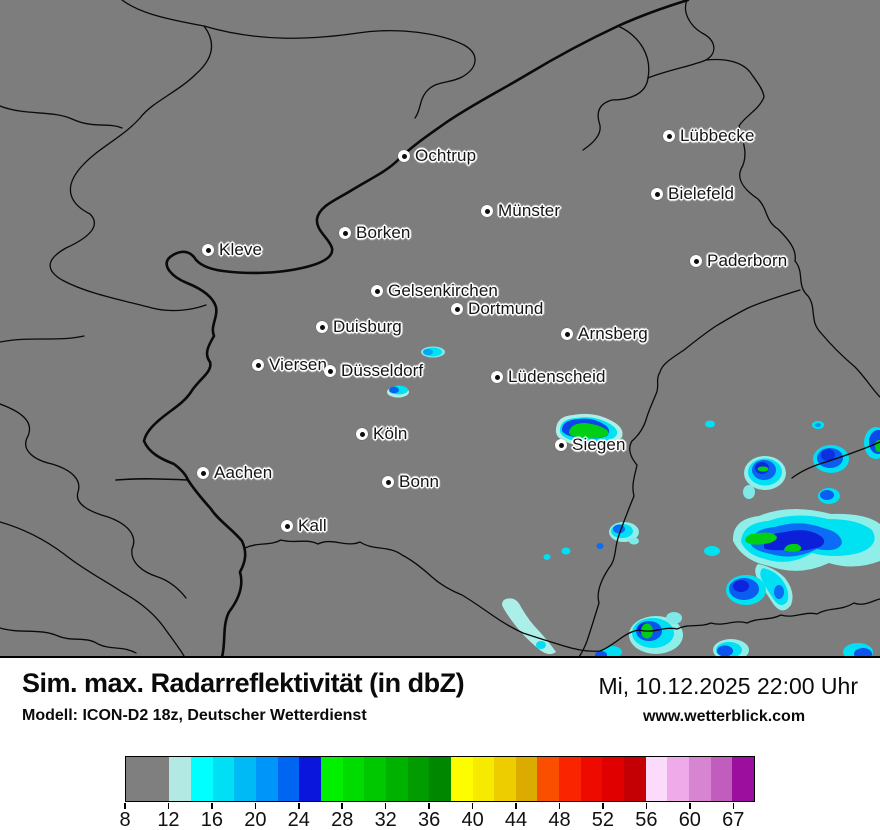 This screenshot has width=880, height=830. What do you see at coordinates (443, 290) in the screenshot?
I see `city-label: Gelsenkirchen` at bounding box center [443, 290].